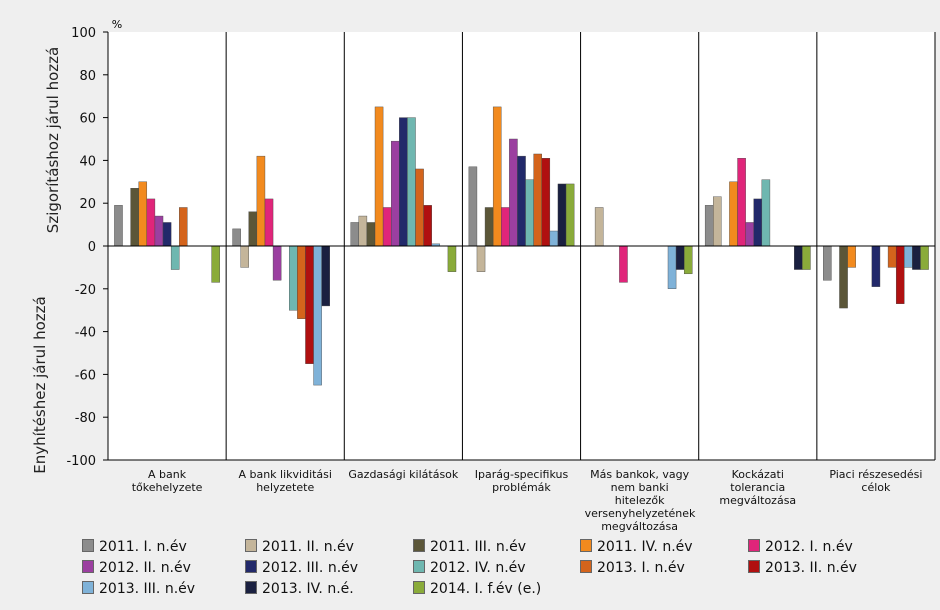 The image size is (940, 610). What do you see at coordinates (758, 487) in the screenshot?
I see `x-tick-label: Kockázati tolerancia megváltozása` at bounding box center [758, 487].